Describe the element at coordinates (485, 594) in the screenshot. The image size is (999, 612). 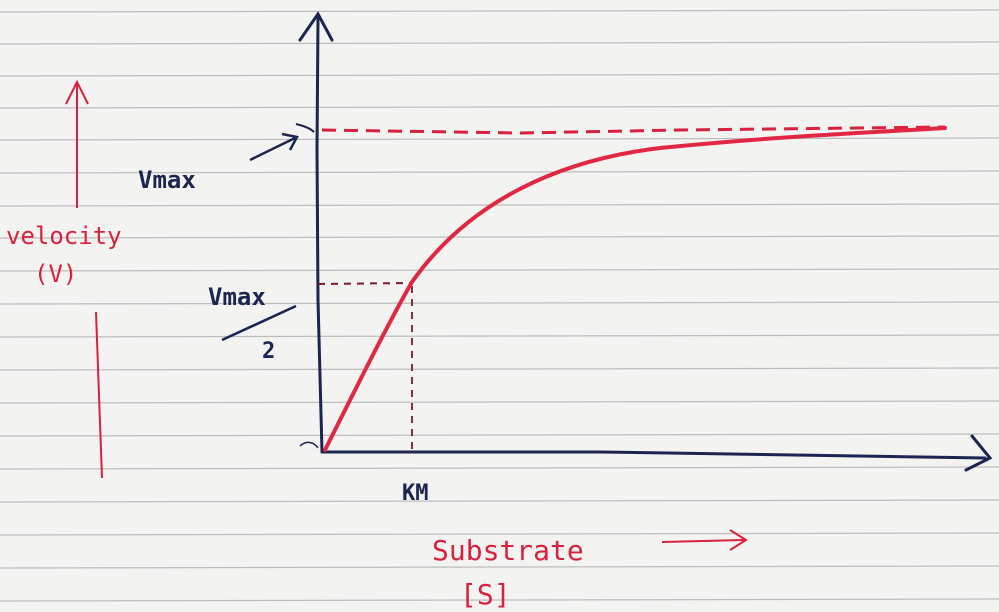
I see `substrate-symbol: [S]` at that location.